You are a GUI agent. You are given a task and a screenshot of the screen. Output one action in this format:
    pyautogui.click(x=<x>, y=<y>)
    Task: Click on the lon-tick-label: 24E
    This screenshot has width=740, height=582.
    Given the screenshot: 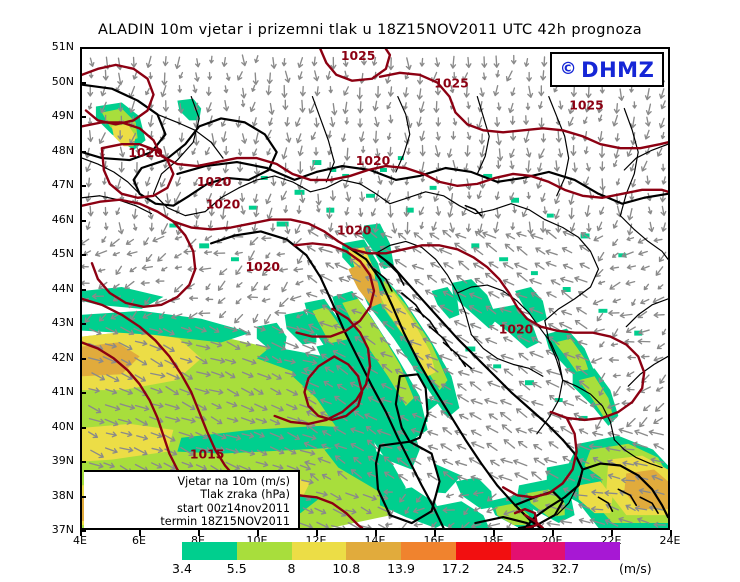 What is the action you would take?
    pyautogui.click(x=670, y=540)
    